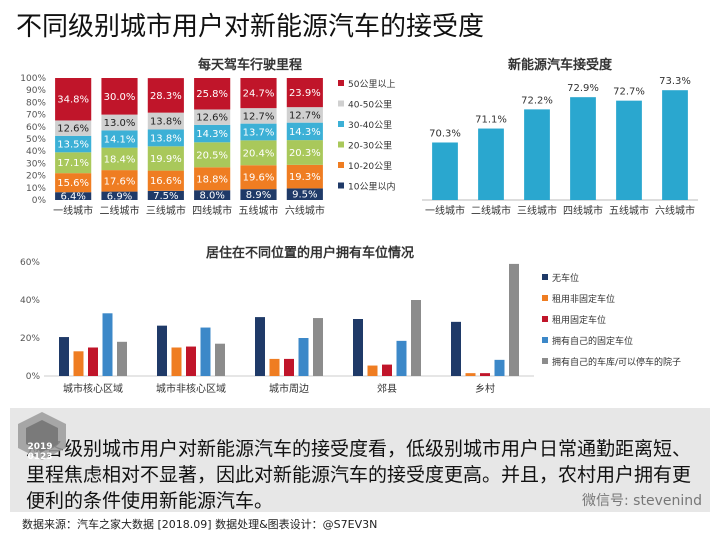  I want to click on segment-label: 13.7%, so click(259, 132).